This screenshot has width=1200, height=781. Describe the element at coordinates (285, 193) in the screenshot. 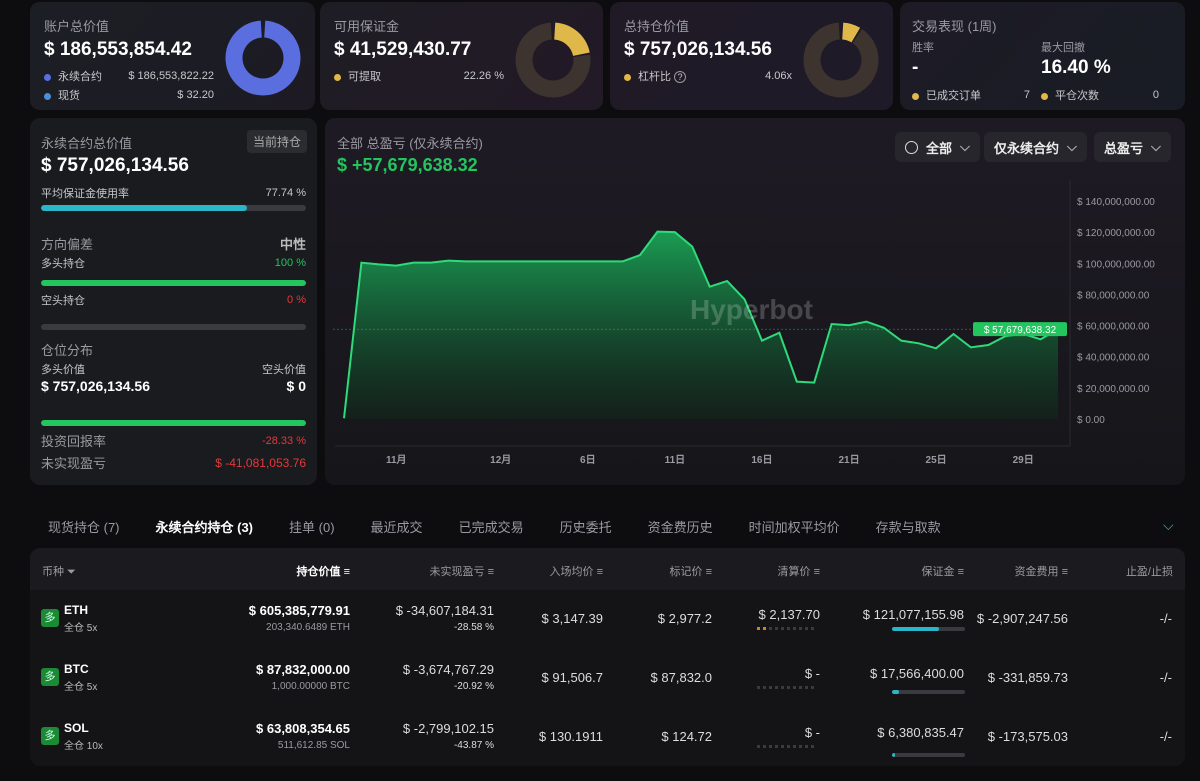

I see `margin-usage-value: 77.74 %` at that location.